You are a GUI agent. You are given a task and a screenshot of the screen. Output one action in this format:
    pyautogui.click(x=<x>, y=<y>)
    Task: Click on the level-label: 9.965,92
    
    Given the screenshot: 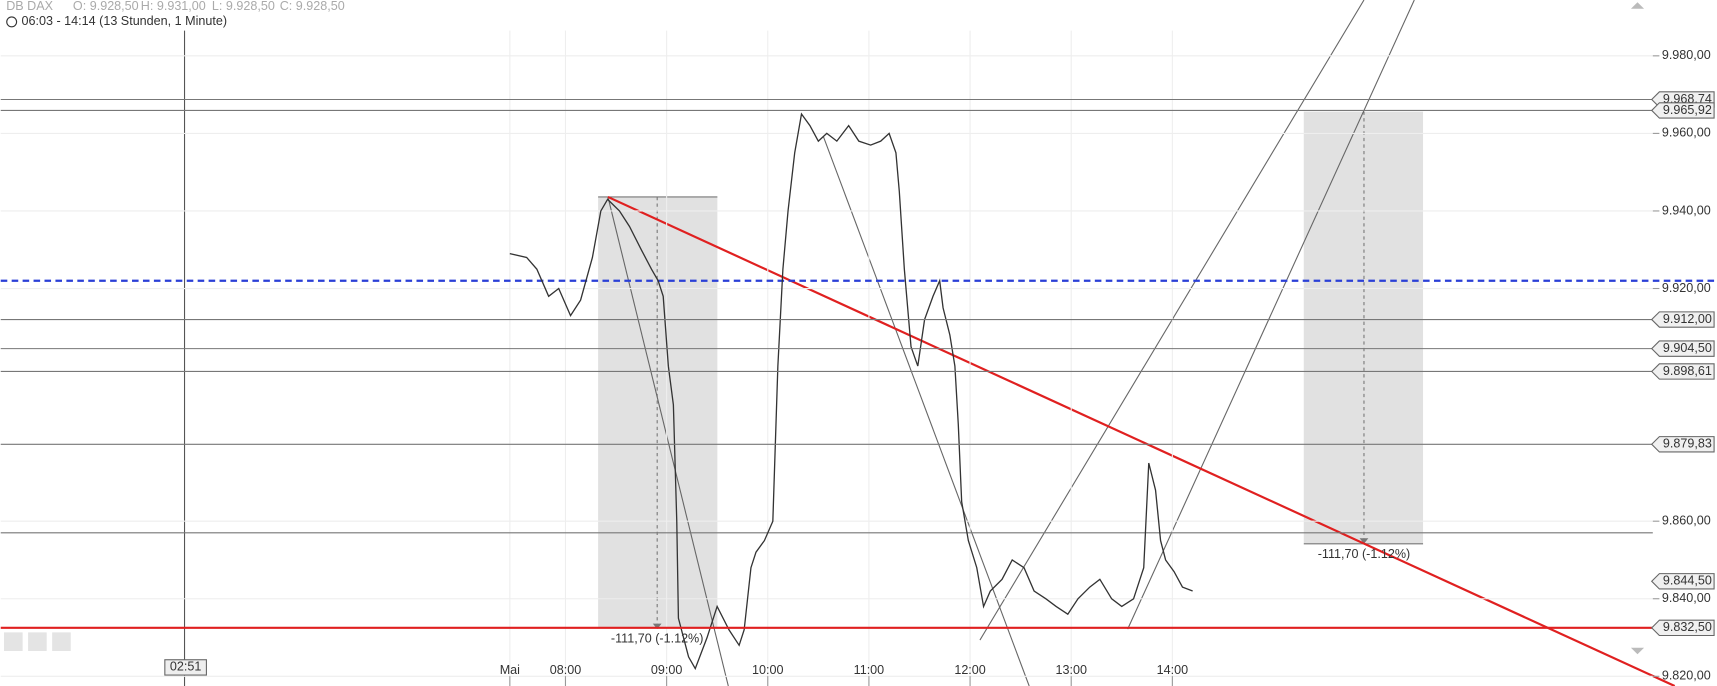 What is the action you would take?
    pyautogui.click(x=1687, y=110)
    